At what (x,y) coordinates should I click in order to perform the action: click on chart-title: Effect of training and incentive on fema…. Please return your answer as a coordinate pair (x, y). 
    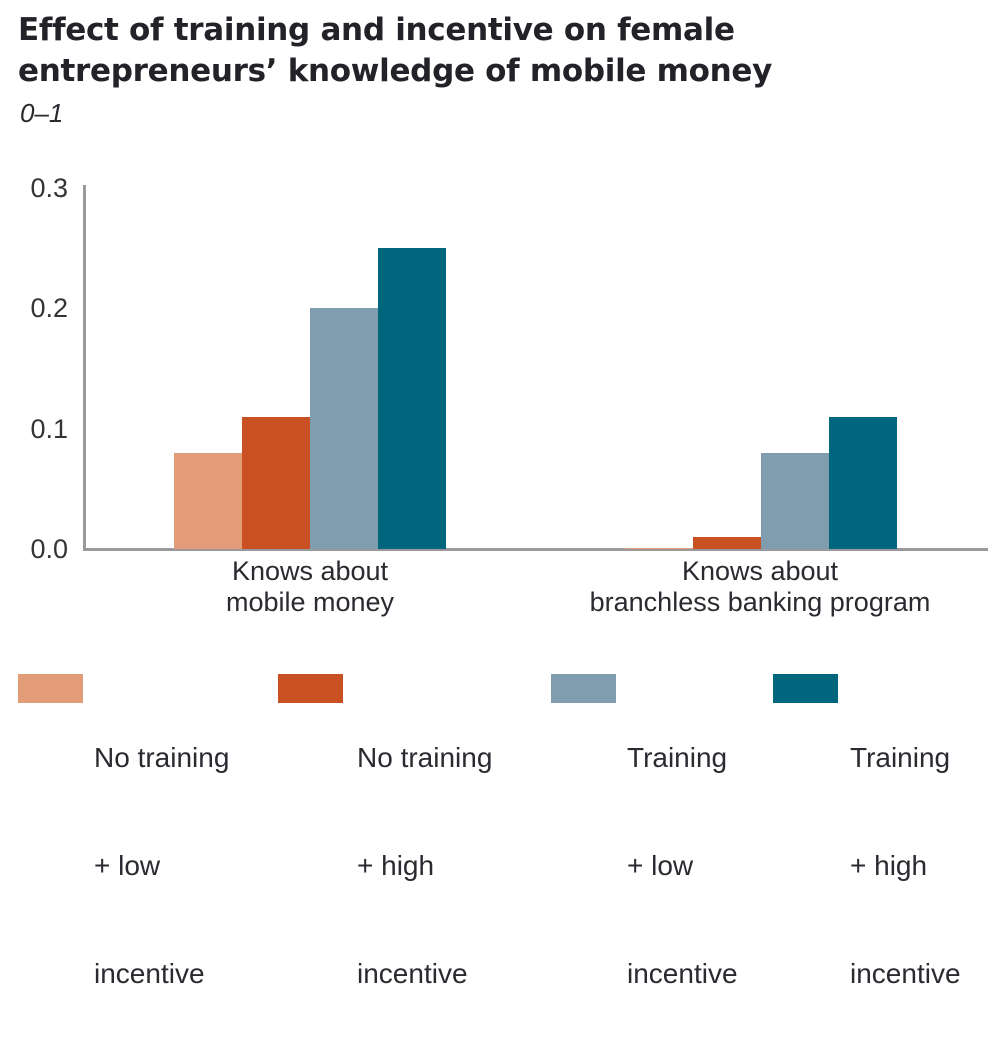
    Looking at the image, I should click on (395, 50).